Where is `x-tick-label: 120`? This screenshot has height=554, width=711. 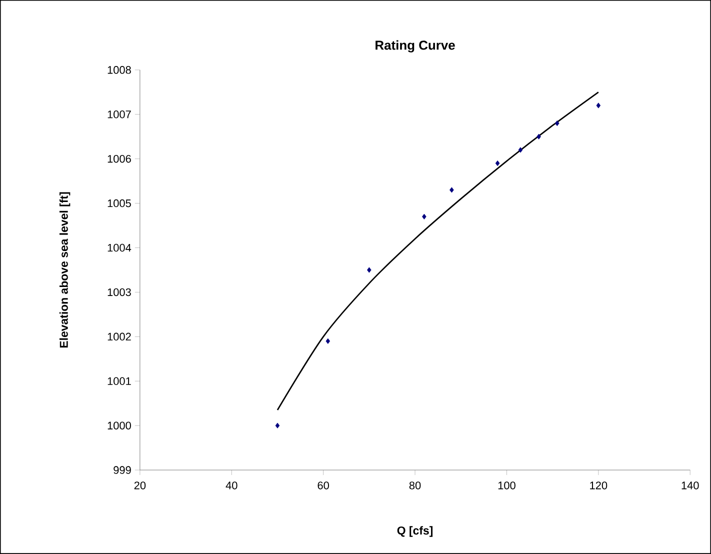 x-tick-label: 120 is located at coordinates (599, 486).